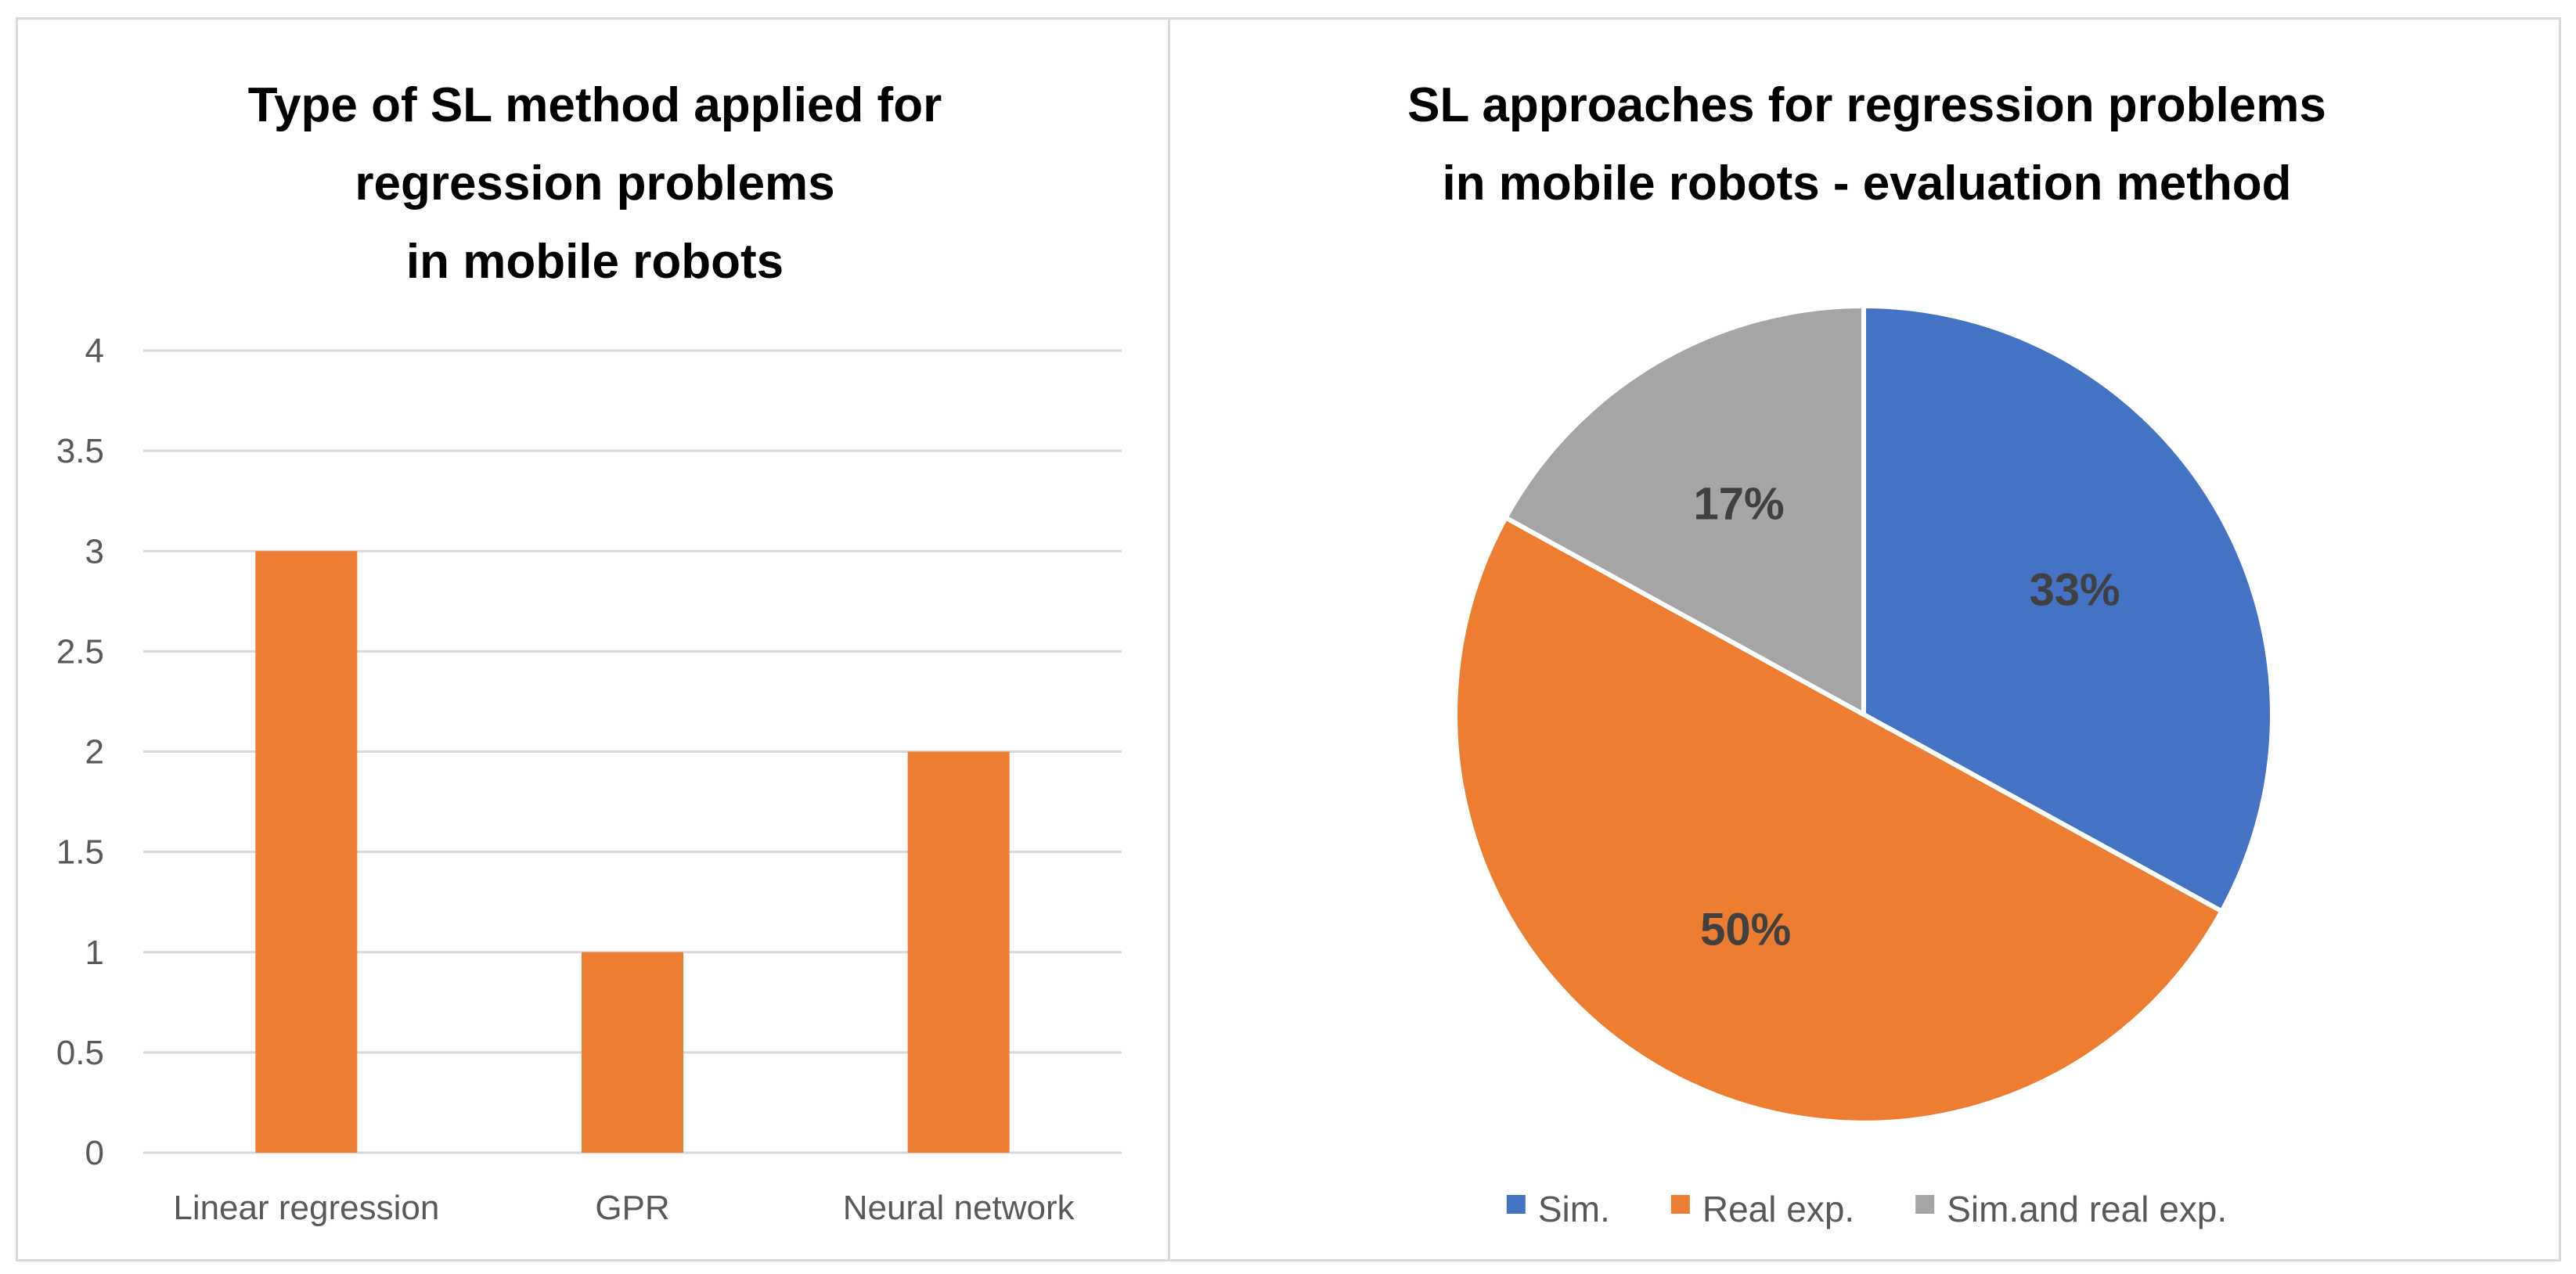 This screenshot has width=2576, height=1274. I want to click on bar-gpr, so click(632, 1052).